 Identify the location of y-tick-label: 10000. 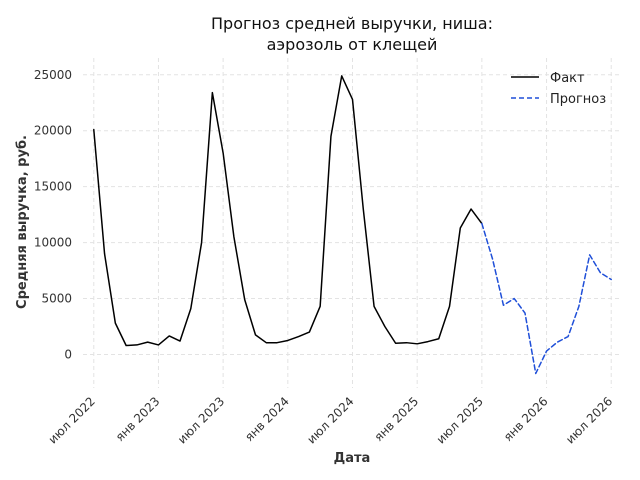
(53, 243).